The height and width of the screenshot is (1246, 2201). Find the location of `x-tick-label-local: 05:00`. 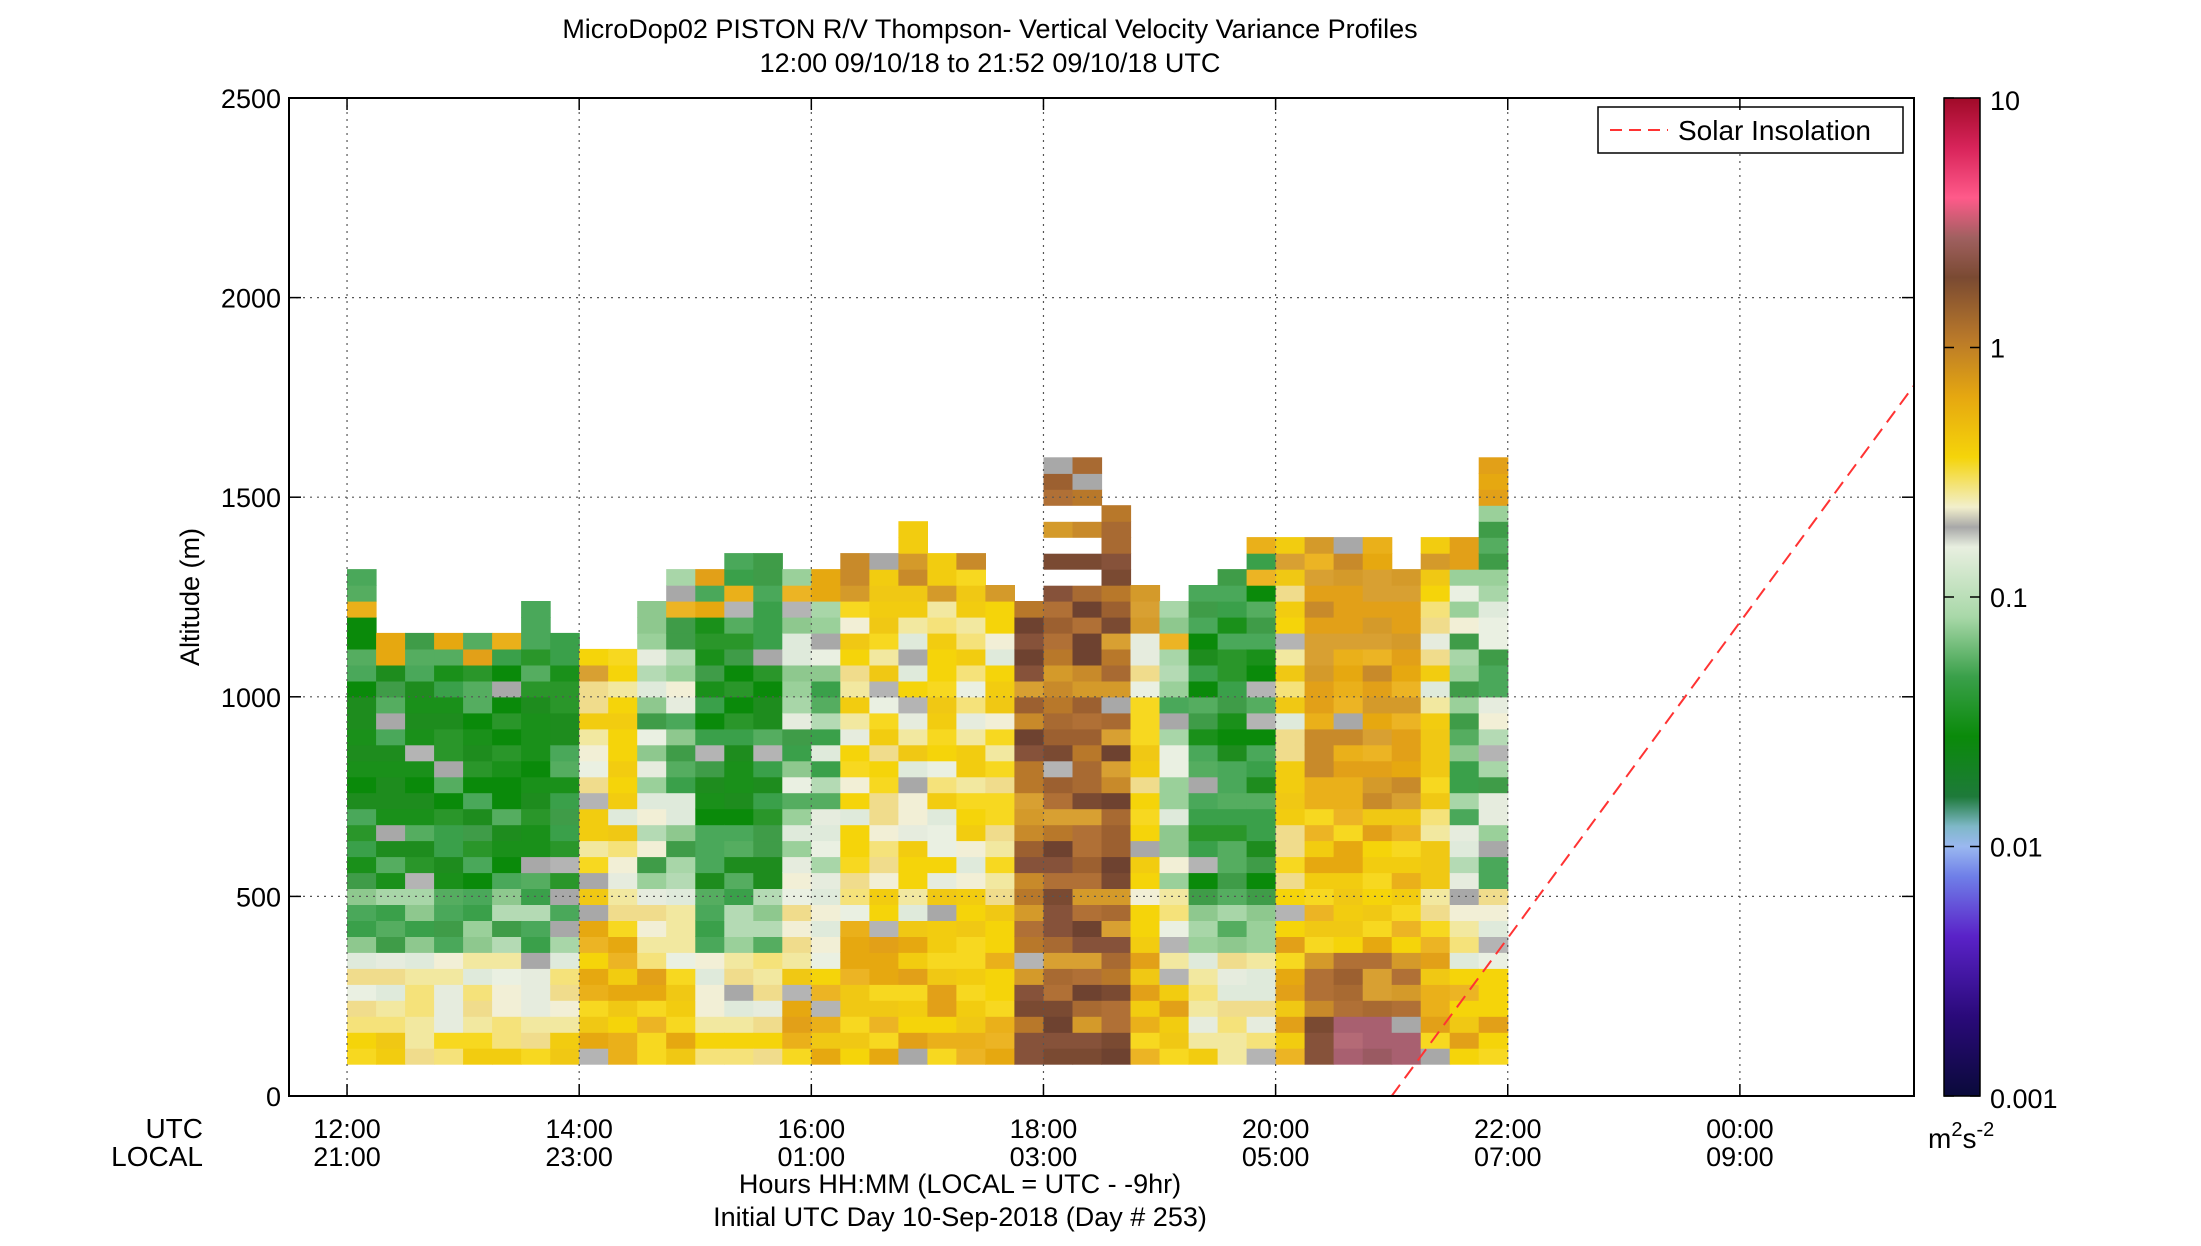

x-tick-label-local: 05:00 is located at coordinates (1276, 1157).